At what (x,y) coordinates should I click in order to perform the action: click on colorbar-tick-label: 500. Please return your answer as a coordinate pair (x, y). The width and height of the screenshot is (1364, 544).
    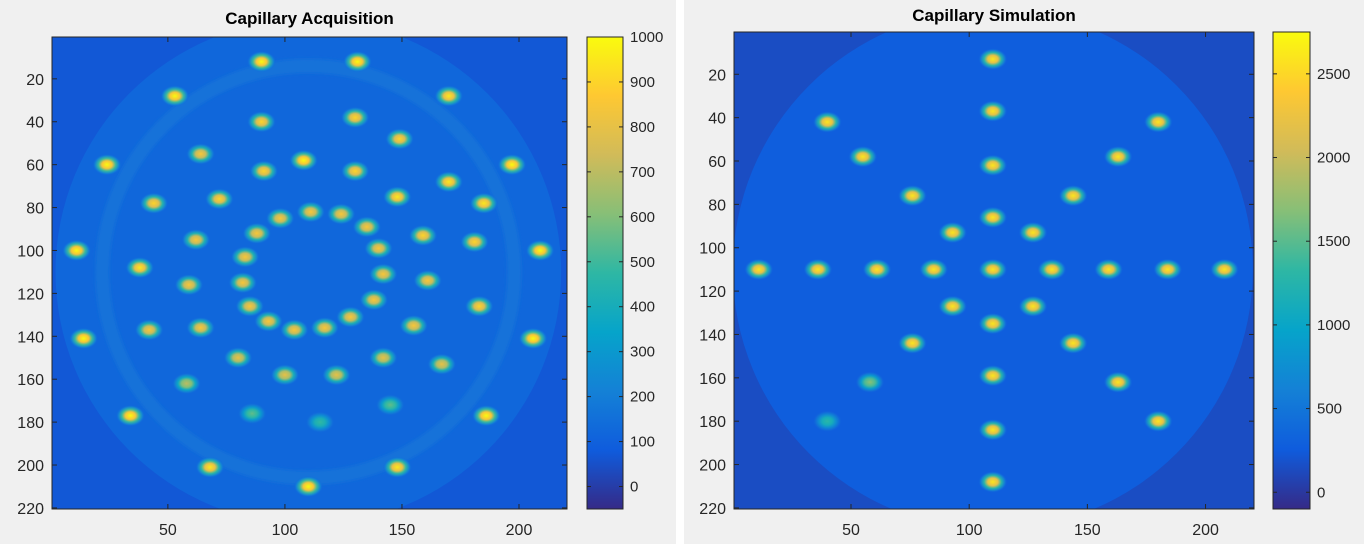
    Looking at the image, I should click on (1329, 409).